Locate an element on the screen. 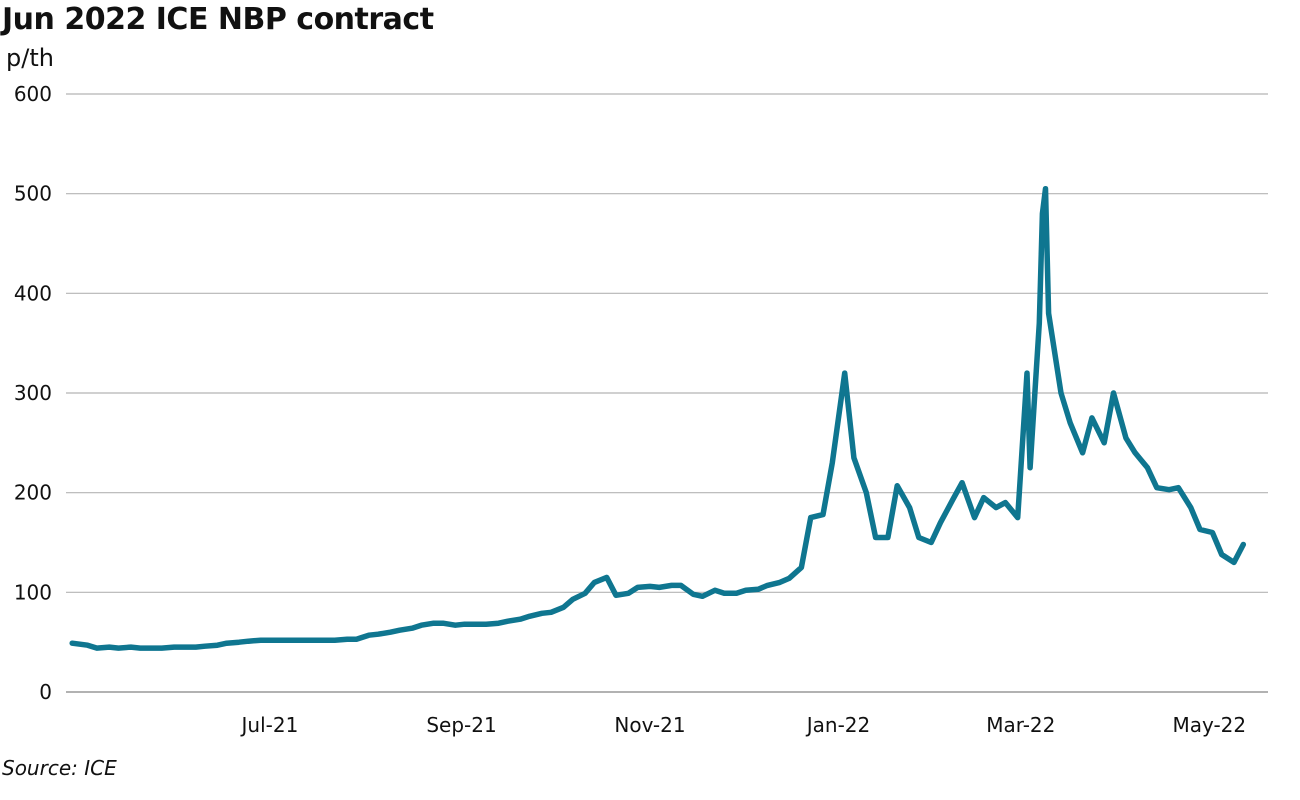  y-axis-unit-label: p/th is located at coordinates (30, 58).